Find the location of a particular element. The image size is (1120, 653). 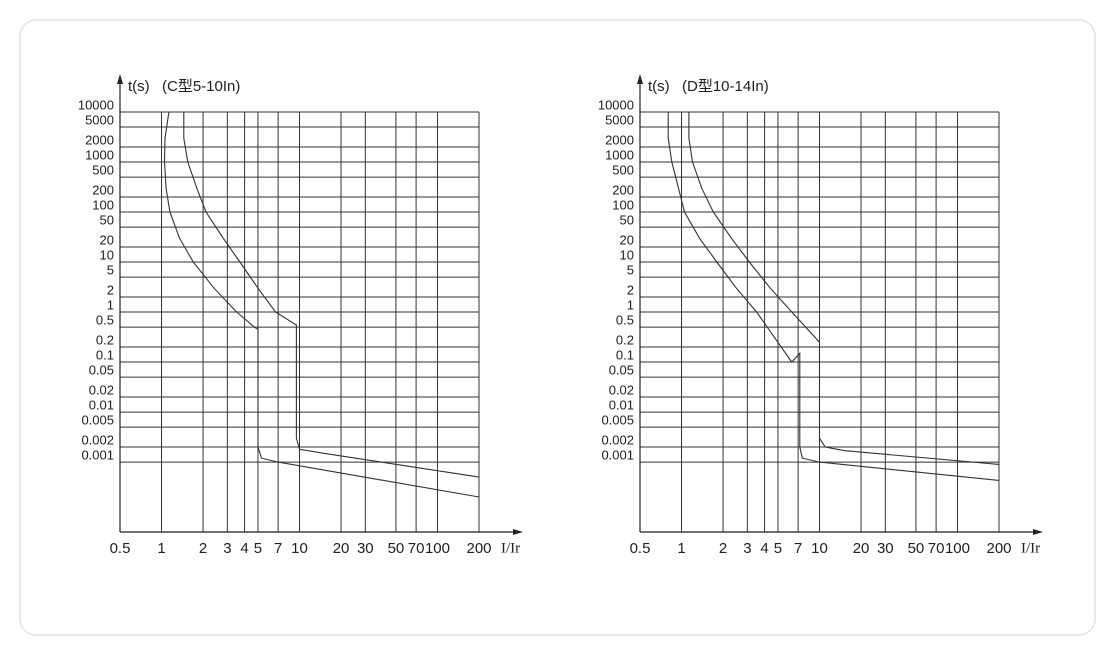

chart-title: (D型10-14In) is located at coordinates (725, 86).